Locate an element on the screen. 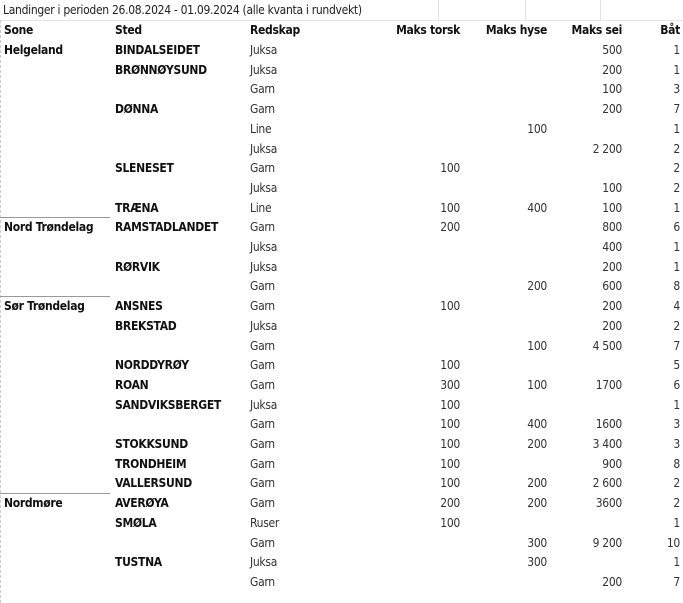 The width and height of the screenshot is (683, 603). cell-maks-sei: 400 is located at coordinates (612, 247).